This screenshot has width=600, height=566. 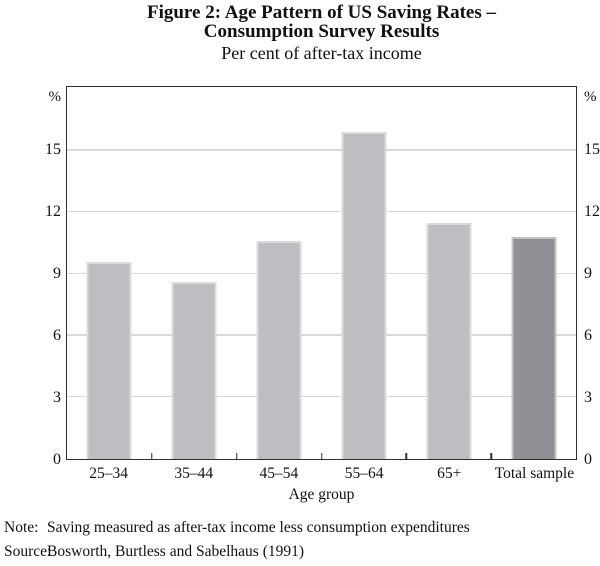 I want to click on source-label: Source:, so click(x=28, y=551).